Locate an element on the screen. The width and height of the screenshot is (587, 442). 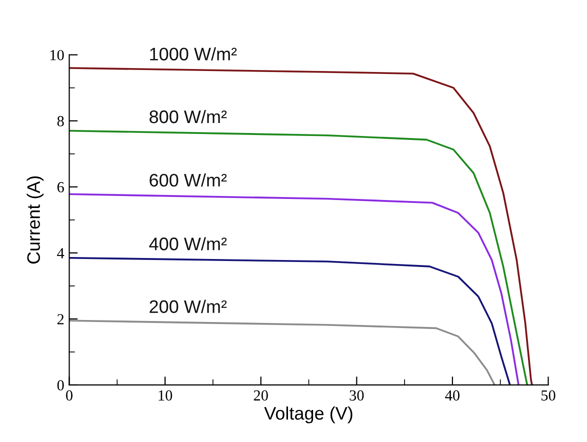
x-tick-label: 20 is located at coordinates (261, 395).